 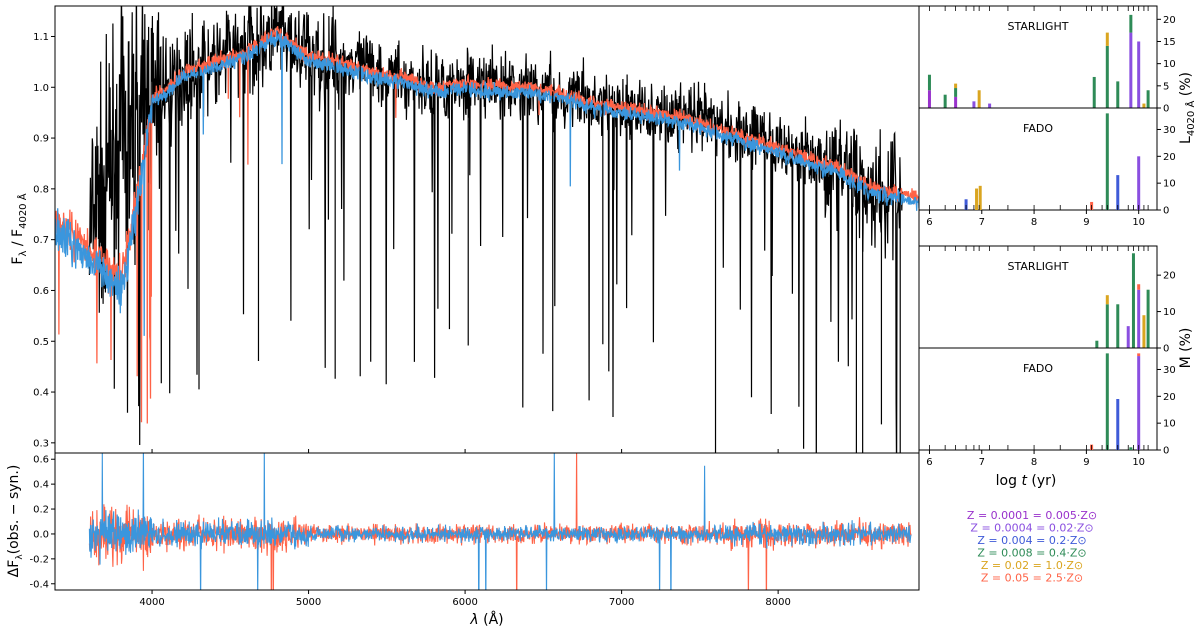 What do you see at coordinates (41, 393) in the screenshot?
I see `spectrum-y-tick-label: 0.4` at bounding box center [41, 393].